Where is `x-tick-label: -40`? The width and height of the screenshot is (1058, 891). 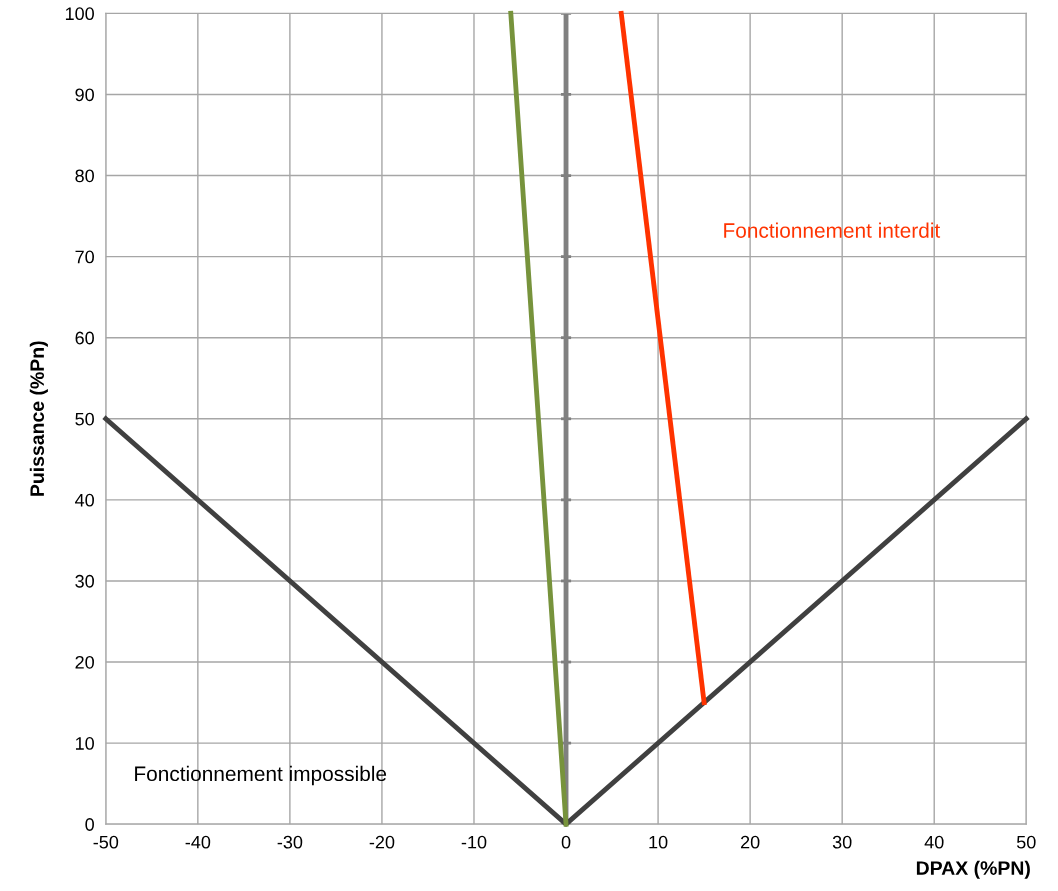
x-tick-label: -40 is located at coordinates (198, 842).